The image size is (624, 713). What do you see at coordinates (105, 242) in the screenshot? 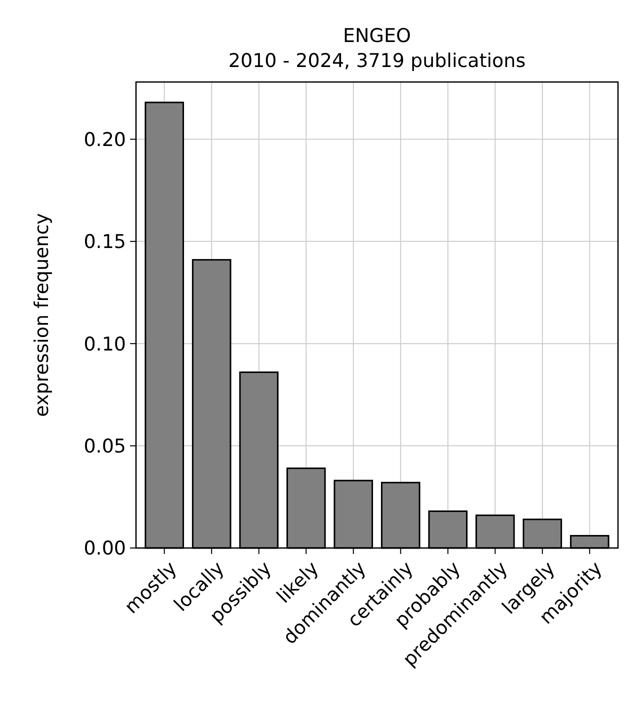
I see `y-tick-label: 0.15` at bounding box center [105, 242].